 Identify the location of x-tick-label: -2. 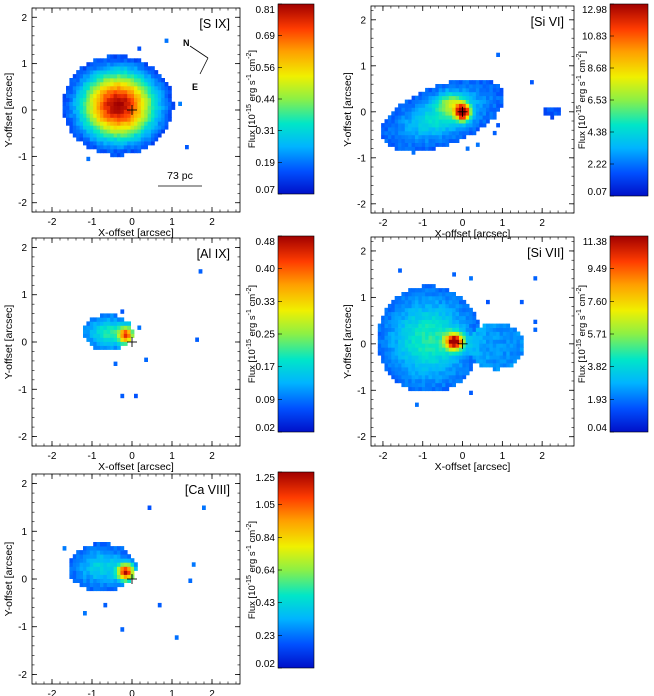
(52, 456).